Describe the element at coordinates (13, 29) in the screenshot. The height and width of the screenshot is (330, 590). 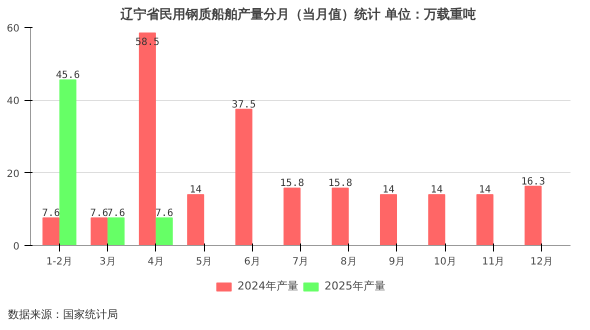
I see `y-tick-label: 60` at that location.